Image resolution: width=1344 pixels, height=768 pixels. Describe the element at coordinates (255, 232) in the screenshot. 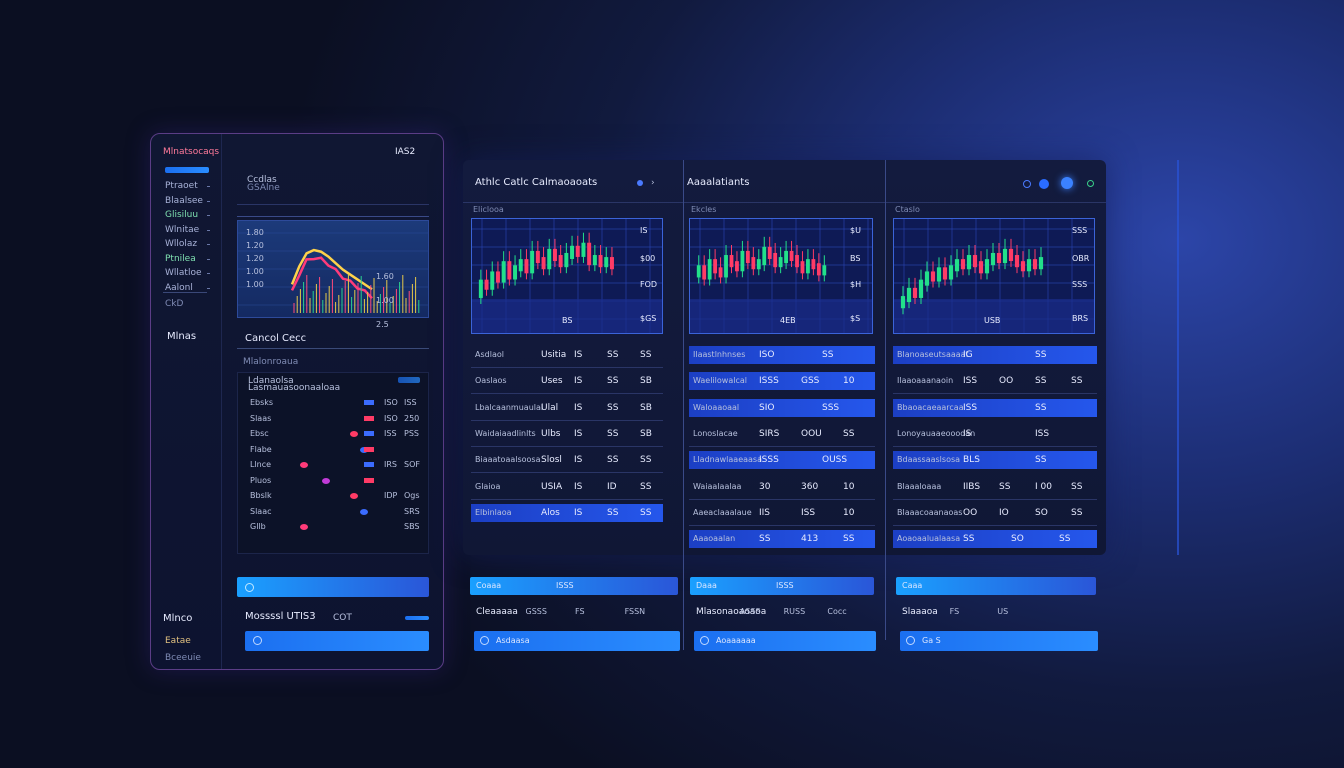

I see `y-tick-label: 1.80` at that location.